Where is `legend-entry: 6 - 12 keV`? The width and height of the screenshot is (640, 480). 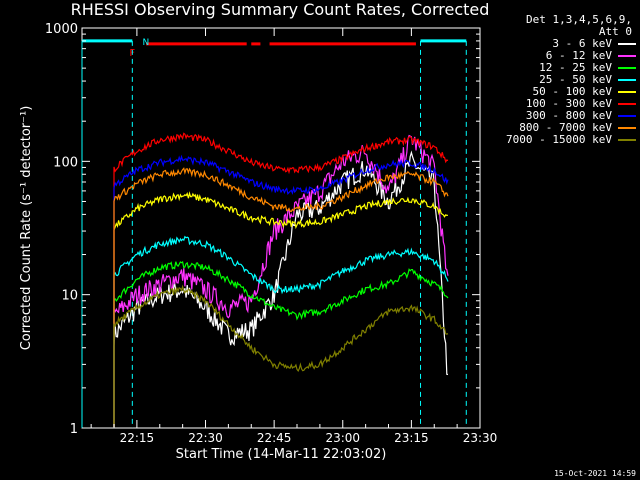 legend-entry: 6 - 12 keV is located at coordinates (558, 56).